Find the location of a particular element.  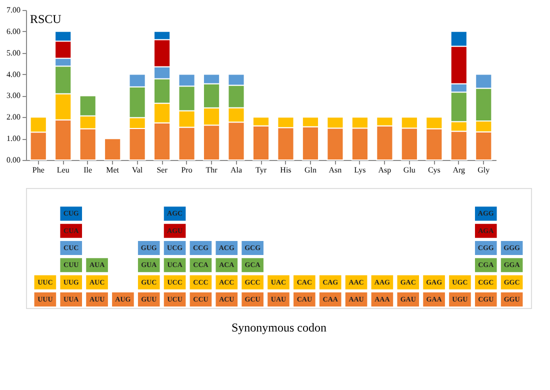

y-tick-label: 4.00 is located at coordinates (13, 74).